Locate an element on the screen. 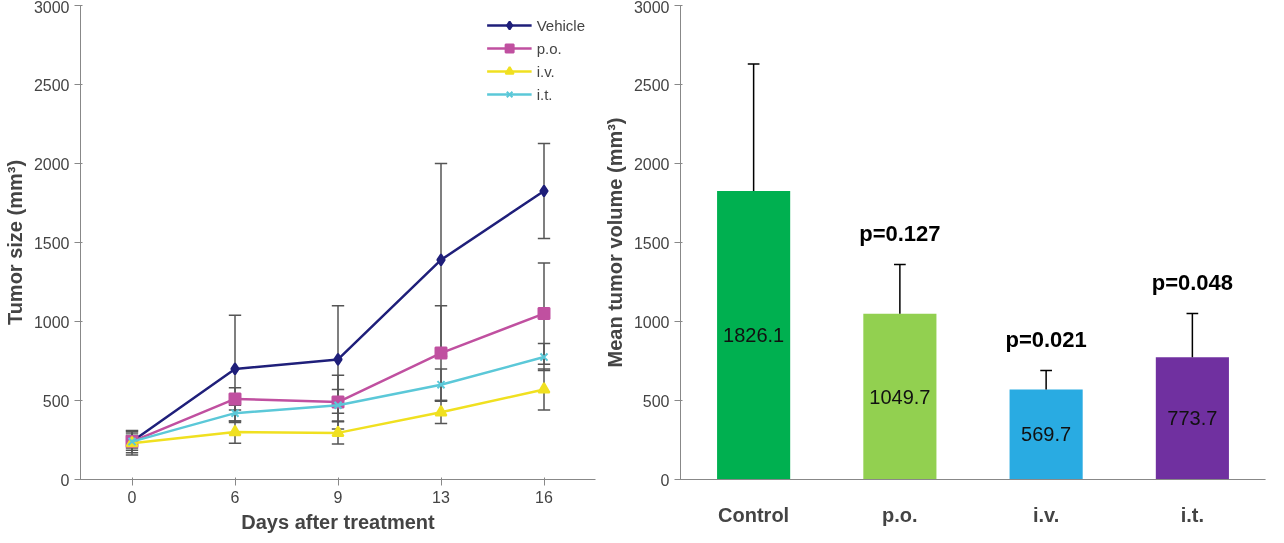 This screenshot has height=543, width=1284. x-tick-label: 16 is located at coordinates (544, 497).